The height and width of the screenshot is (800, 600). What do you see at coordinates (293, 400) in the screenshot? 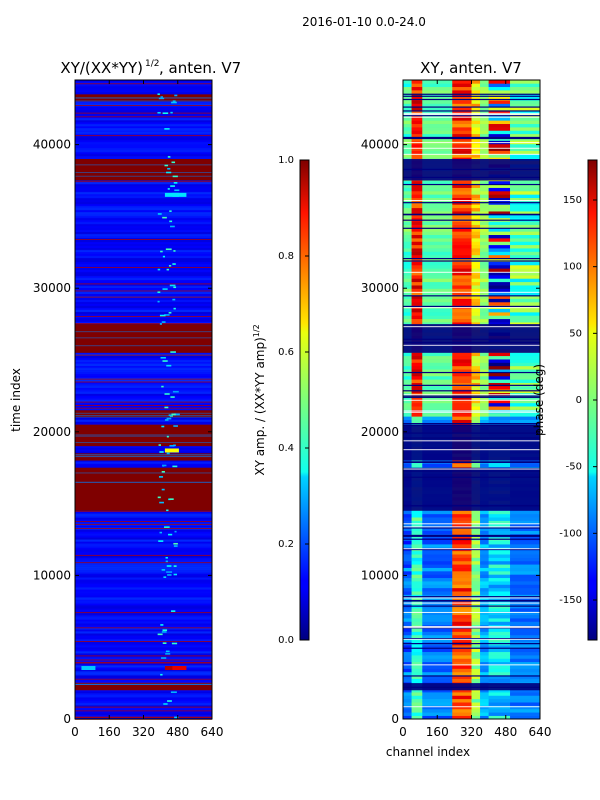
I see `amp-colorbar-ticks: 0.00.20.40.60.81.0` at bounding box center [293, 400].